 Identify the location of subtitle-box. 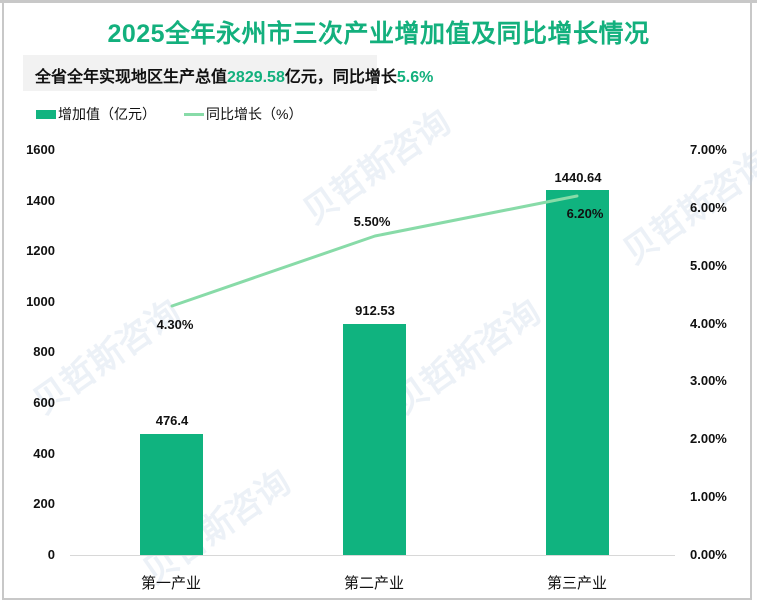
(200, 73).